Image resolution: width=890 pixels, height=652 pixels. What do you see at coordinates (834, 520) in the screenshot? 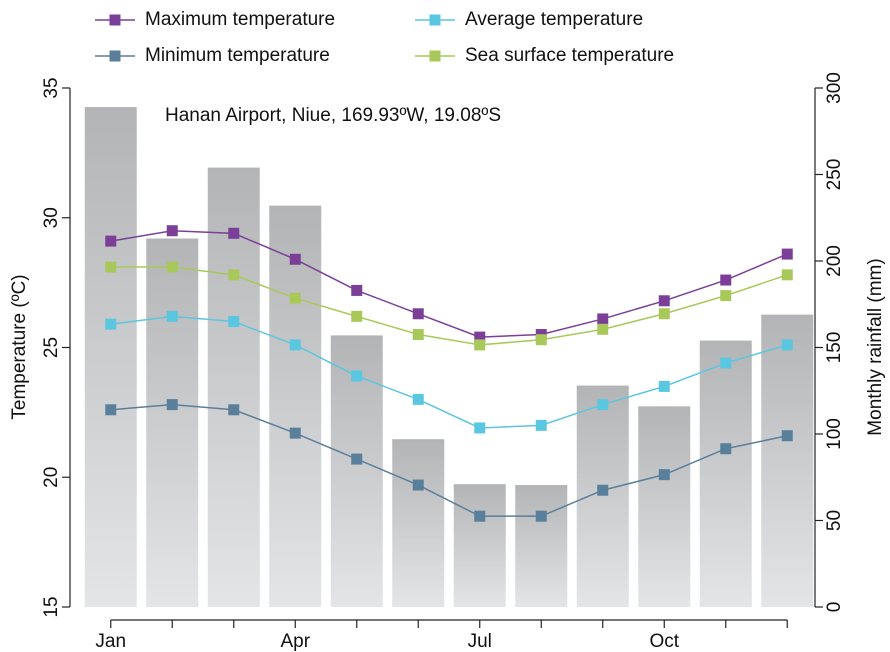
I see `y2-tick-label: 50` at bounding box center [834, 520].